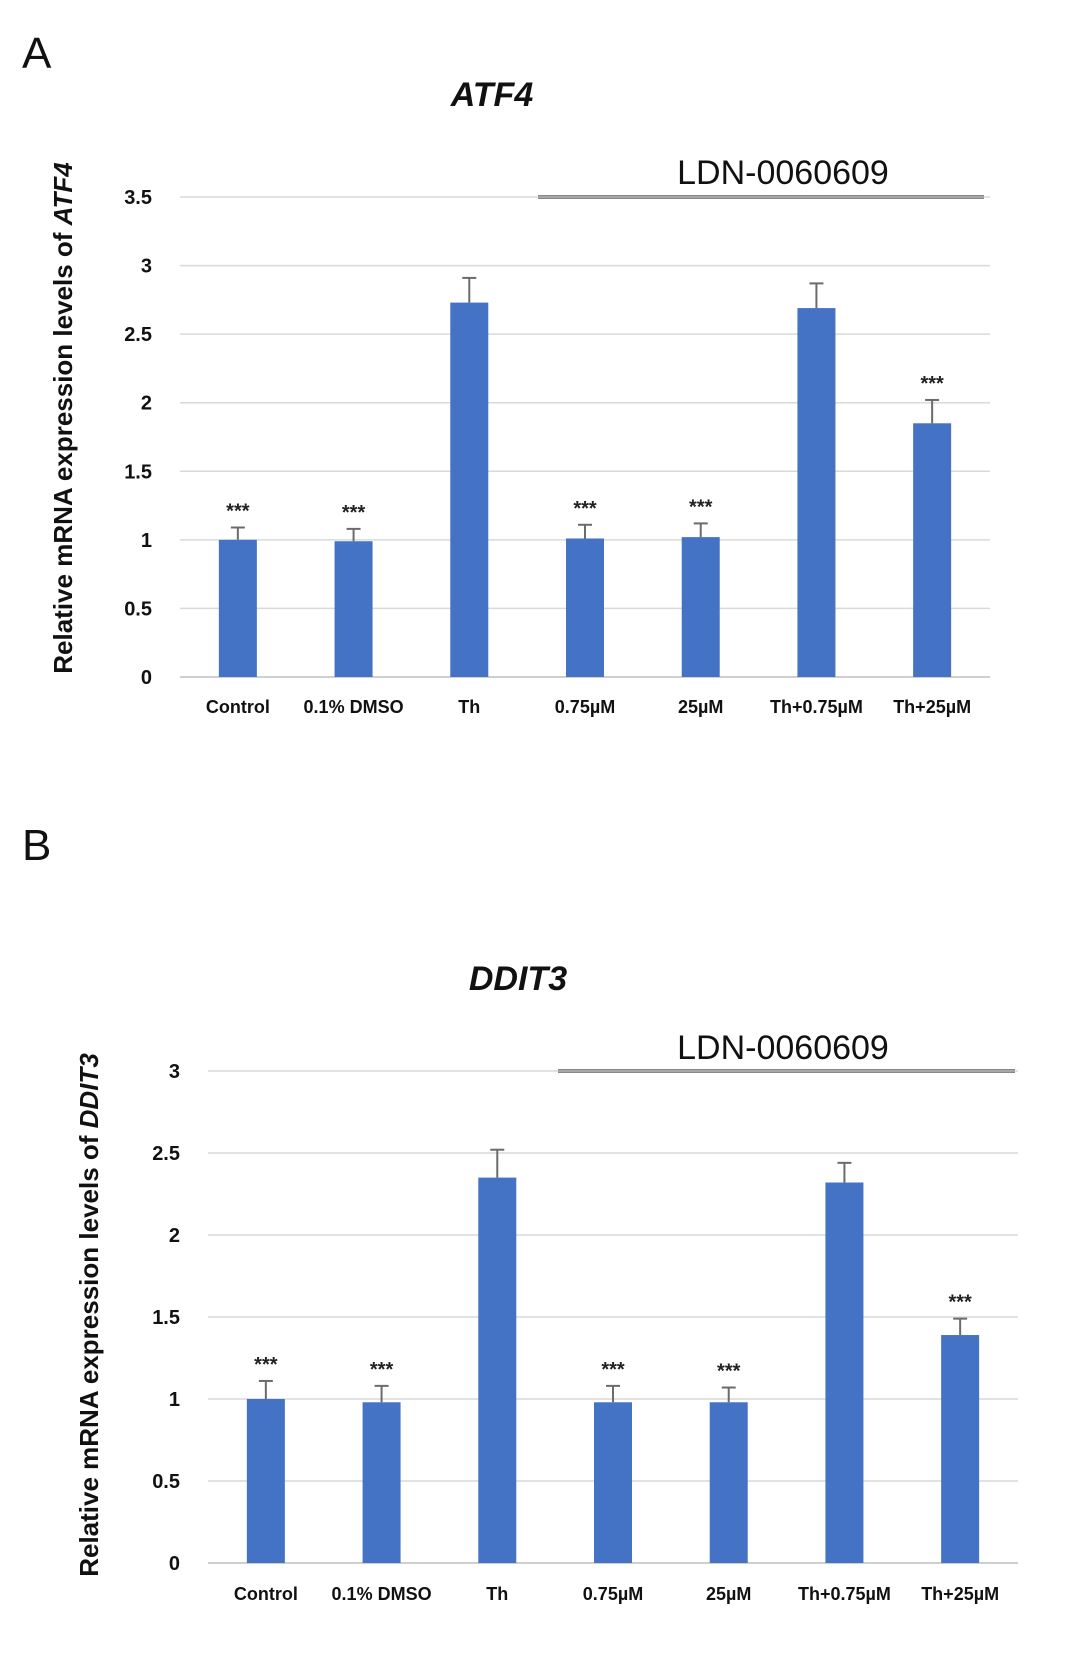  I want to click on treatment-label-b: LDN-0060609, so click(783, 1048).